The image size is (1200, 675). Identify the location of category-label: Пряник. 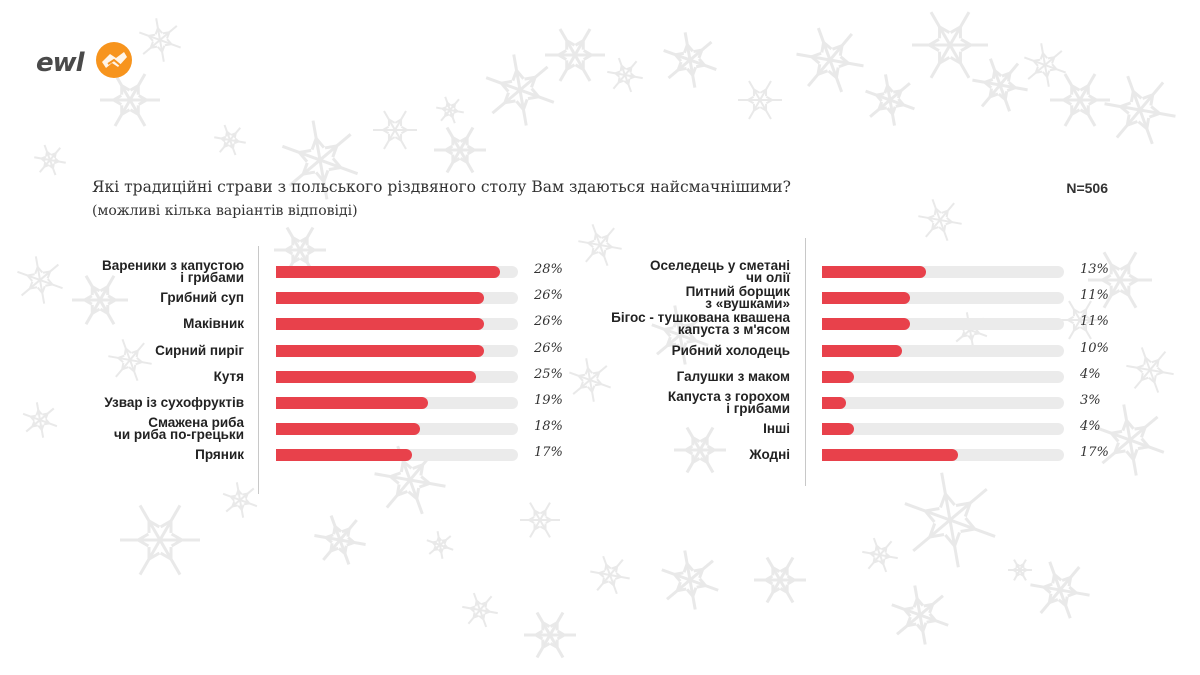
(219, 455).